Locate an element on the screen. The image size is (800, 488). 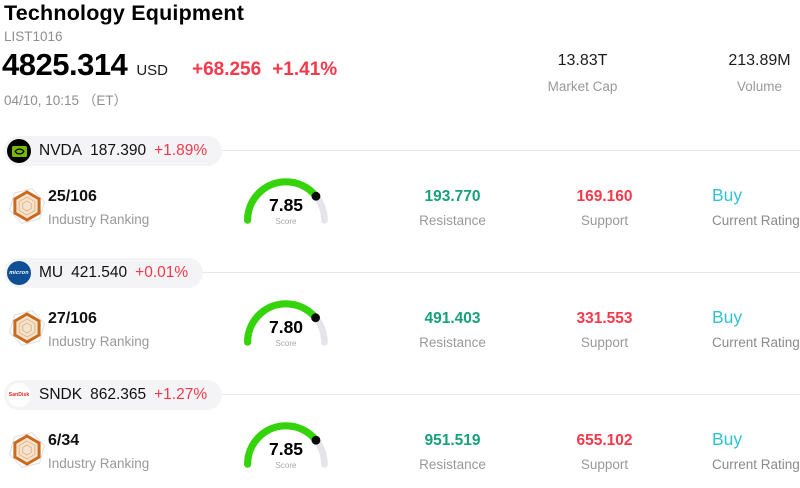
price-change-pct: +1.41% is located at coordinates (305, 69).